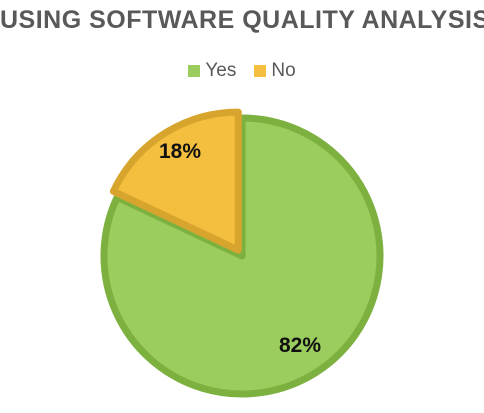  What do you see at coordinates (283, 70) in the screenshot?
I see `legend-label-no: No` at bounding box center [283, 70].